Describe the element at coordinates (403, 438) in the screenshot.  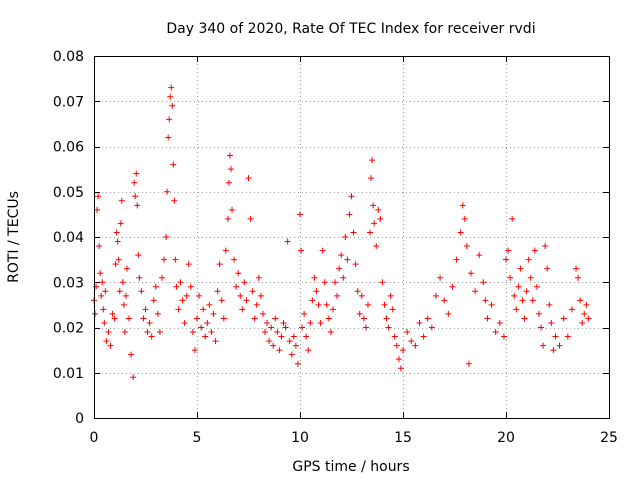
I see `x-tick-label: 15` at that location.